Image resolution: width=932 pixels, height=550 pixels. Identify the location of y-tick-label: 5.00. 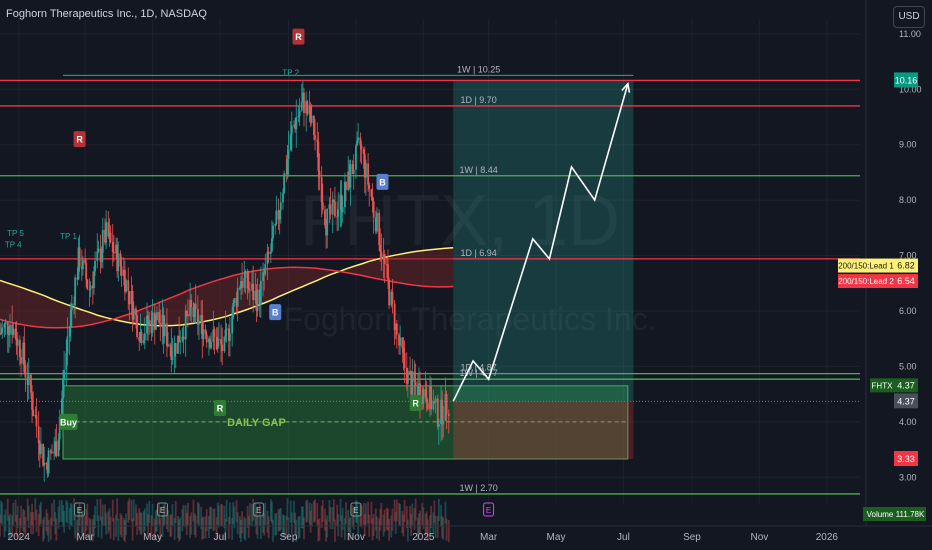
(908, 366).